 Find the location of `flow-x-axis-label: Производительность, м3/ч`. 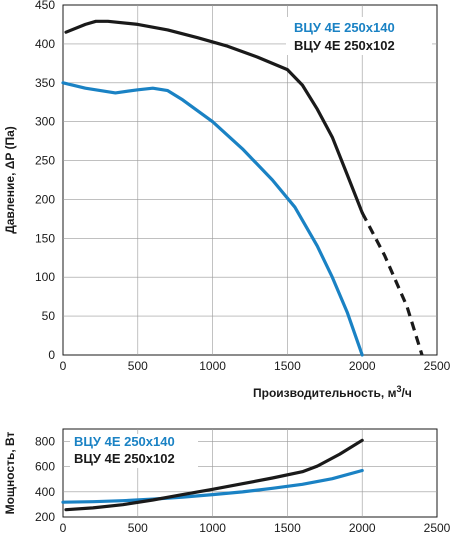

flow-x-axis-label: Производительность, м3/ч is located at coordinates (332, 392).